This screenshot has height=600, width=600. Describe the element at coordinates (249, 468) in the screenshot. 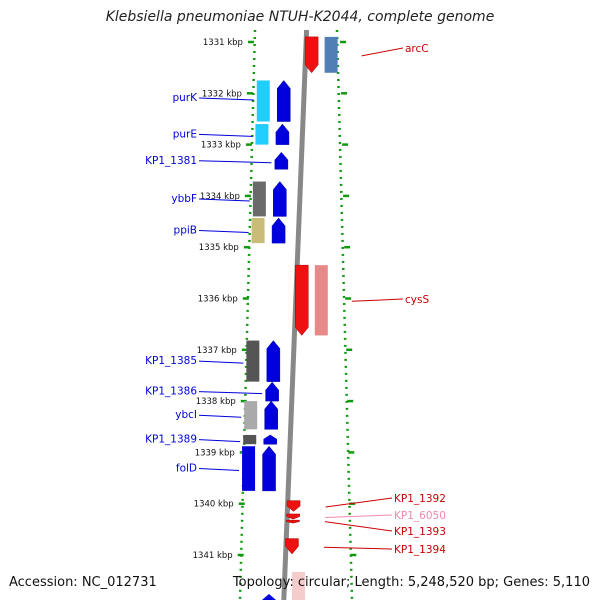

I see `cog-bar-fold` at that location.